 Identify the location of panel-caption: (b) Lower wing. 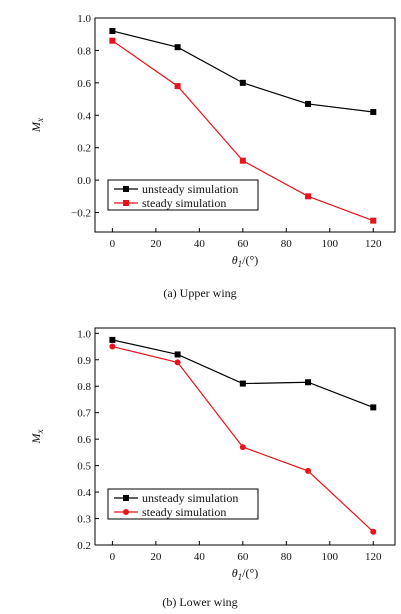
(199, 602).